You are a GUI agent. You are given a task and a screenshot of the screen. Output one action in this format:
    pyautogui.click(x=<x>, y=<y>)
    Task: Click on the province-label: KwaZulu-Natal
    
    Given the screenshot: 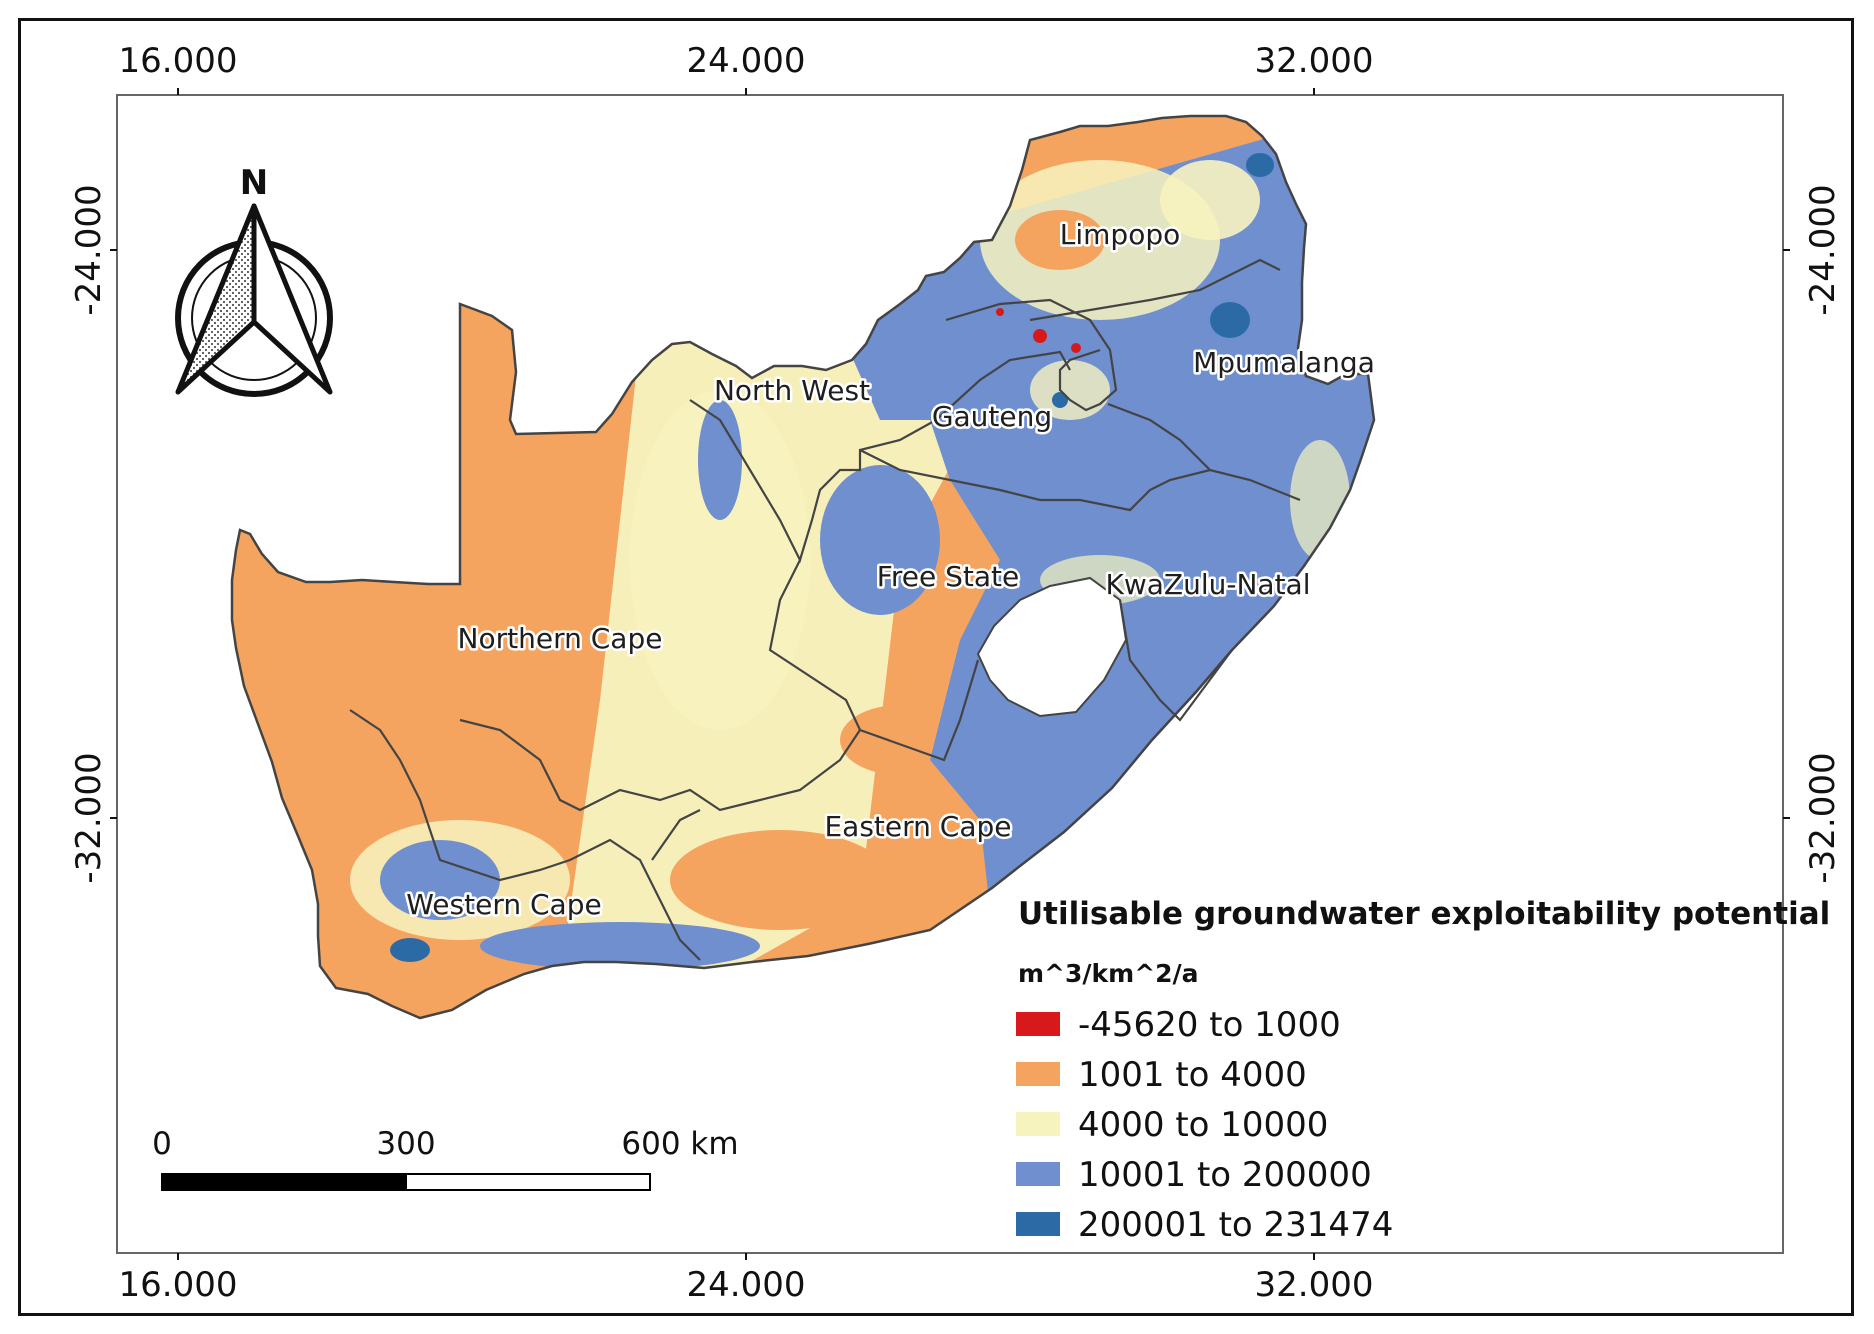 What is the action you would take?
    pyautogui.click(x=1208, y=584)
    